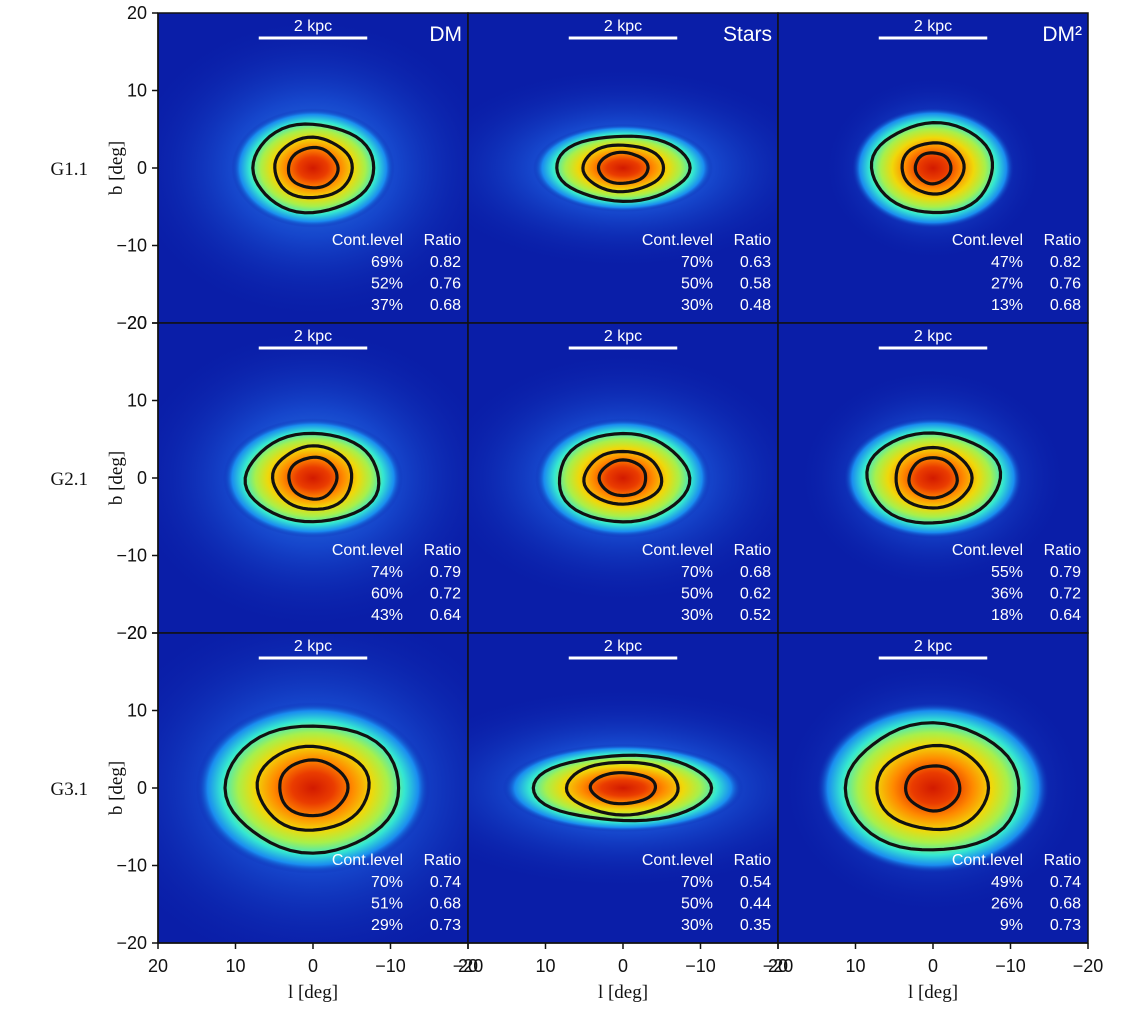  I want to click on table-level-value: 26%, so click(1007, 904).